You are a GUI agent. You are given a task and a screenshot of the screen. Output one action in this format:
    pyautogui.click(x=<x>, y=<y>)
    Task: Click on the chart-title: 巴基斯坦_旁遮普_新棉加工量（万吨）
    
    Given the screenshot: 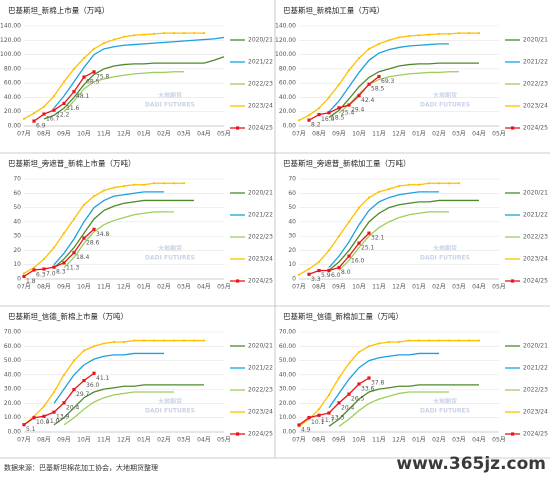 What is the action you would take?
    pyautogui.click(x=347, y=163)
    